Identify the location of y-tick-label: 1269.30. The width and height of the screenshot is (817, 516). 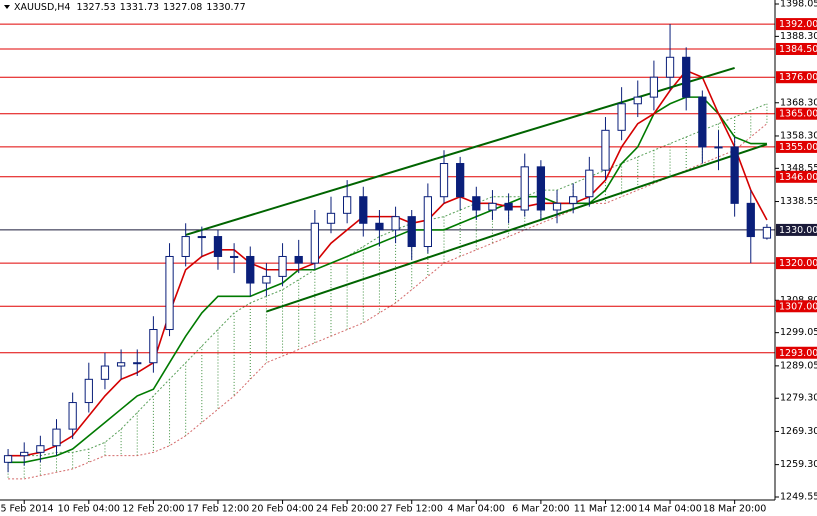
(798, 431).